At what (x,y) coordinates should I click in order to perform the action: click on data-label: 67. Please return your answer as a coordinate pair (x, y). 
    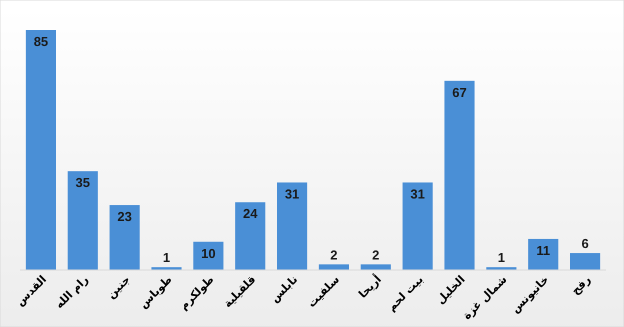
    Looking at the image, I should click on (459, 92).